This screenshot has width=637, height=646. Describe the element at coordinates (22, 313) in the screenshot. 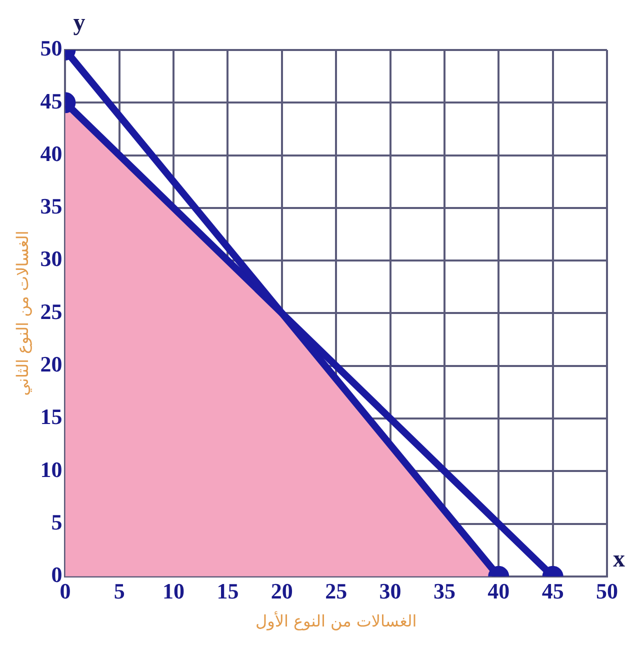

I see `y-axis-title: الغسالات من النوع الثاني` at that location.